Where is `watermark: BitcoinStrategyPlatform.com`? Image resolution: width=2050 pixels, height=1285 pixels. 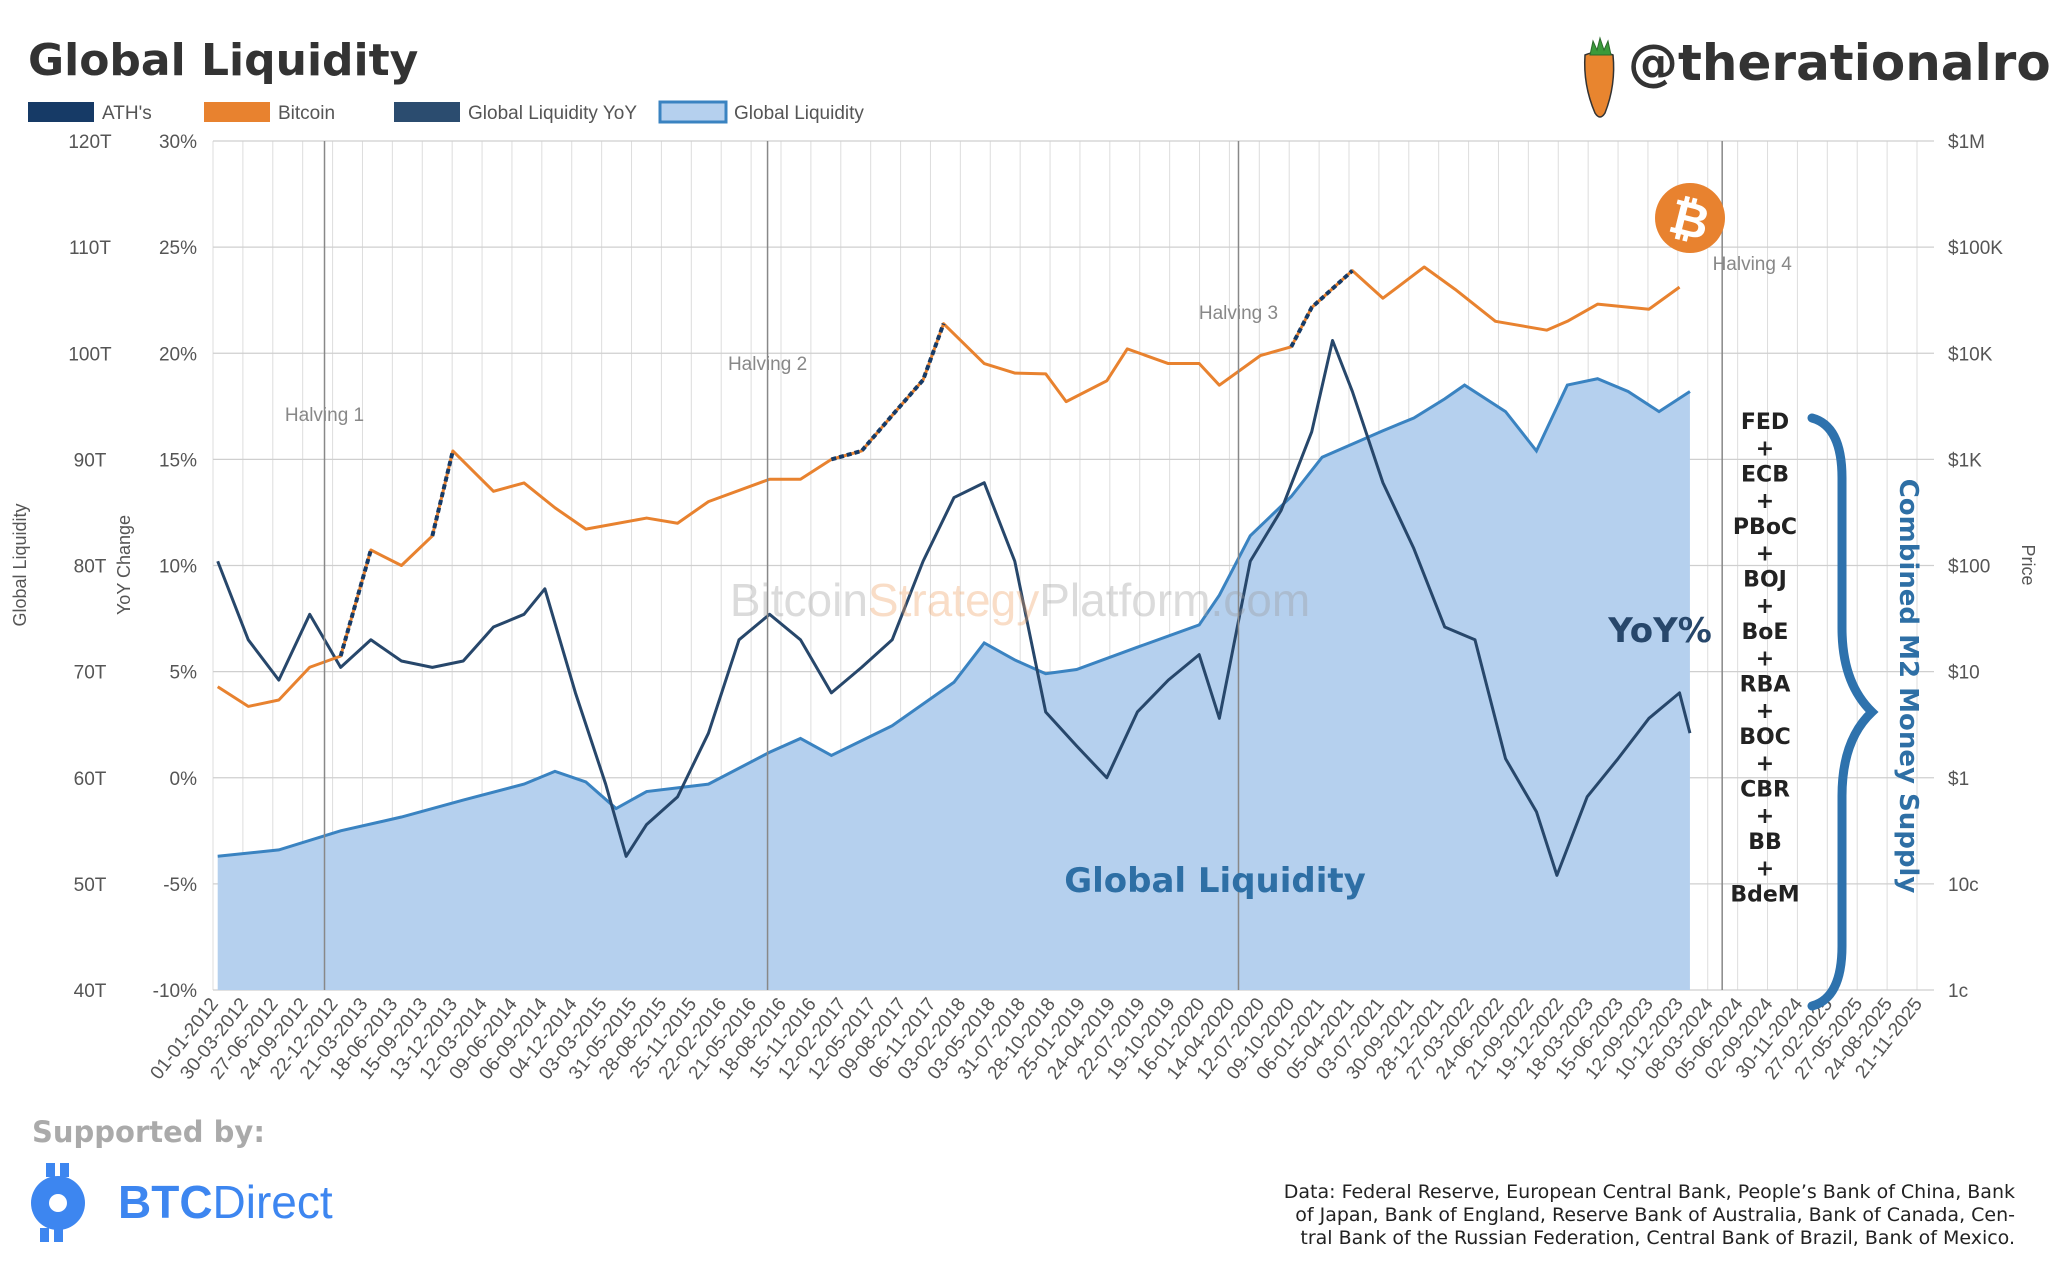 watermark: BitcoinStrategyPlatform.com is located at coordinates (1020, 600).